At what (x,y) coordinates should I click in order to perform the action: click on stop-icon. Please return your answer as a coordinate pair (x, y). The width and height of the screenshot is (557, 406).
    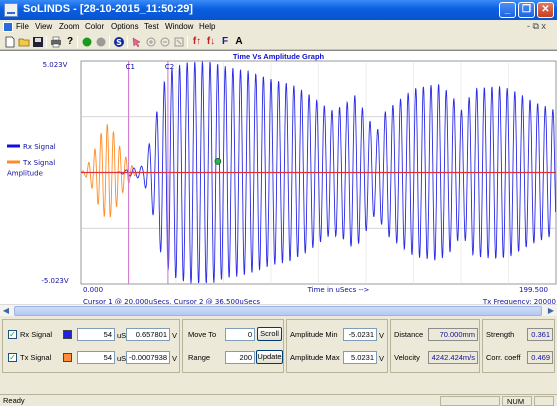
    Looking at the image, I should click on (101, 42).